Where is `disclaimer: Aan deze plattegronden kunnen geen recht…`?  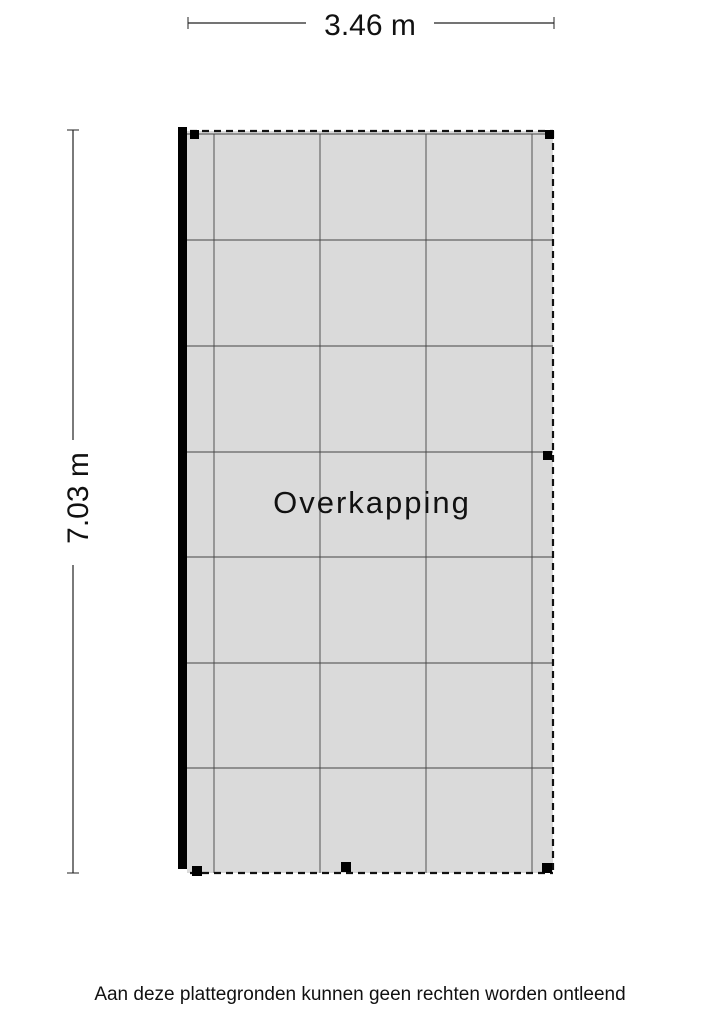 disclaimer: Aan deze plattegronden kunnen geen recht… is located at coordinates (359, 994).